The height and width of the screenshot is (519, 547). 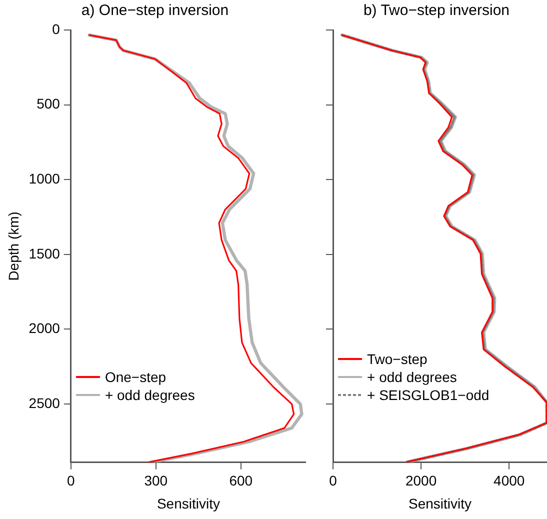 What do you see at coordinates (241, 480) in the screenshot?
I see `x-tick-label: 600` at bounding box center [241, 480].